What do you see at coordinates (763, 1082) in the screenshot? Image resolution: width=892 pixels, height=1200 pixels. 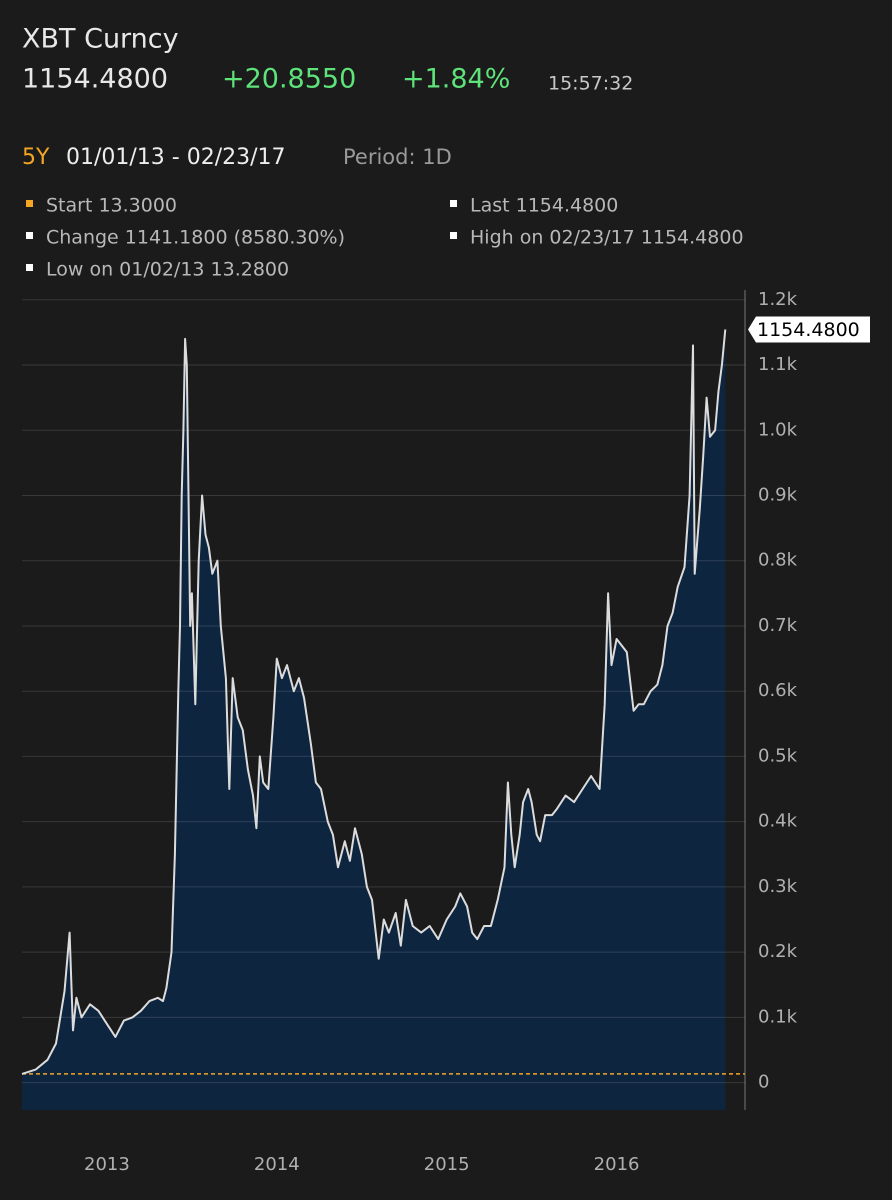 I see `y-tick-label: 0` at bounding box center [763, 1082].